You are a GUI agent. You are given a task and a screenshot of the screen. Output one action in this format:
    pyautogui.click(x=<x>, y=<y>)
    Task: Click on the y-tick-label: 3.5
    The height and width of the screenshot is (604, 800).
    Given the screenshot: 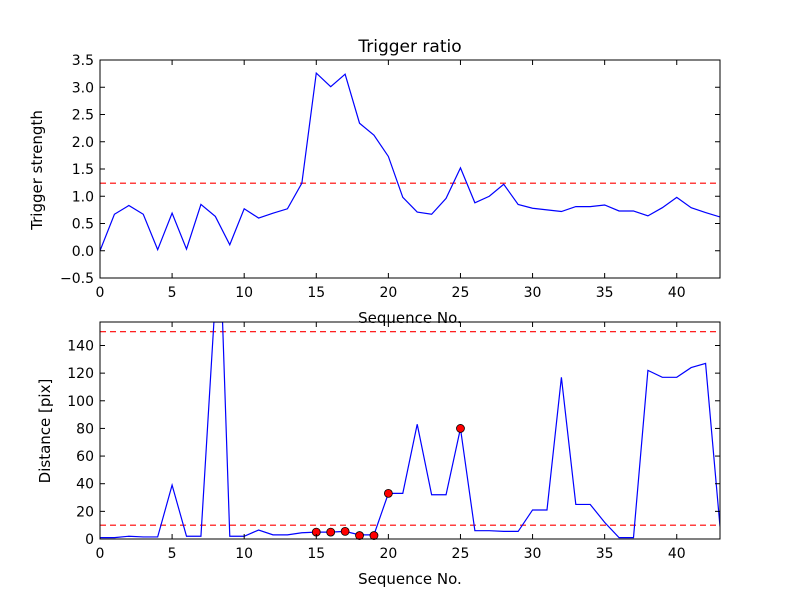 What is the action you would take?
    pyautogui.click(x=83, y=61)
    